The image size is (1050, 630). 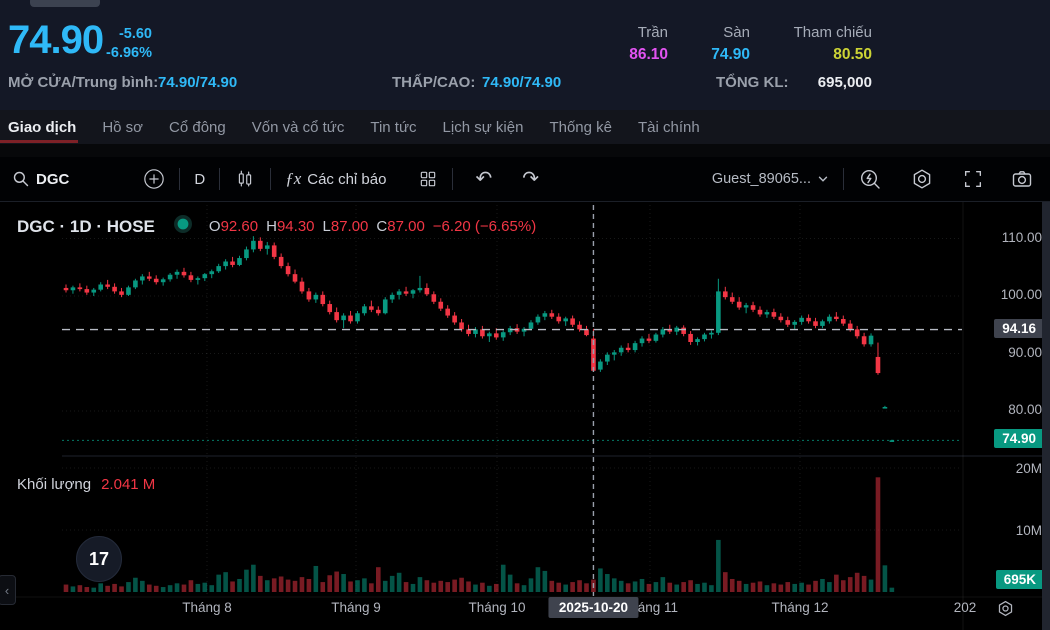 I want to click on fullscreen-icon, so click(x=973, y=179).